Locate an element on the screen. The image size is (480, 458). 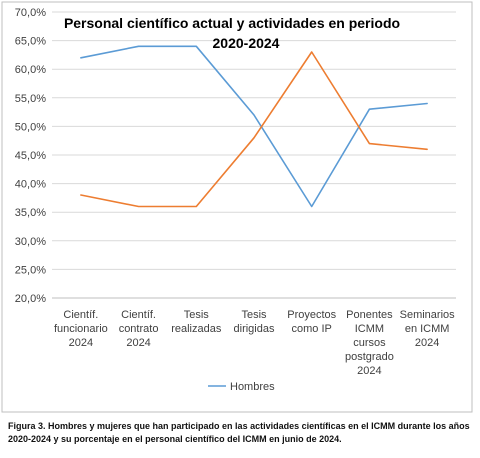
y-tick-label: 35,0% is located at coordinates (30, 213).